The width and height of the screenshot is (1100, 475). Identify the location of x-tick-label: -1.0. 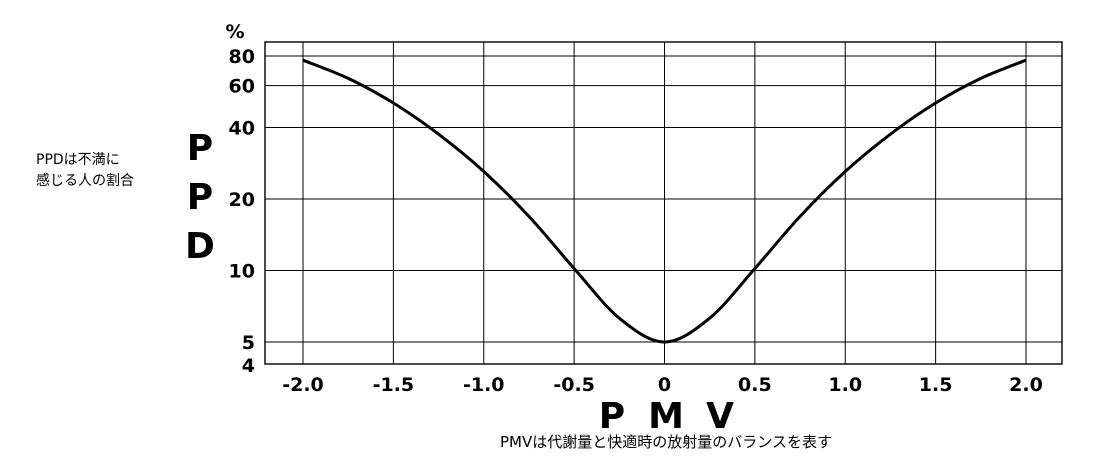
(484, 385).